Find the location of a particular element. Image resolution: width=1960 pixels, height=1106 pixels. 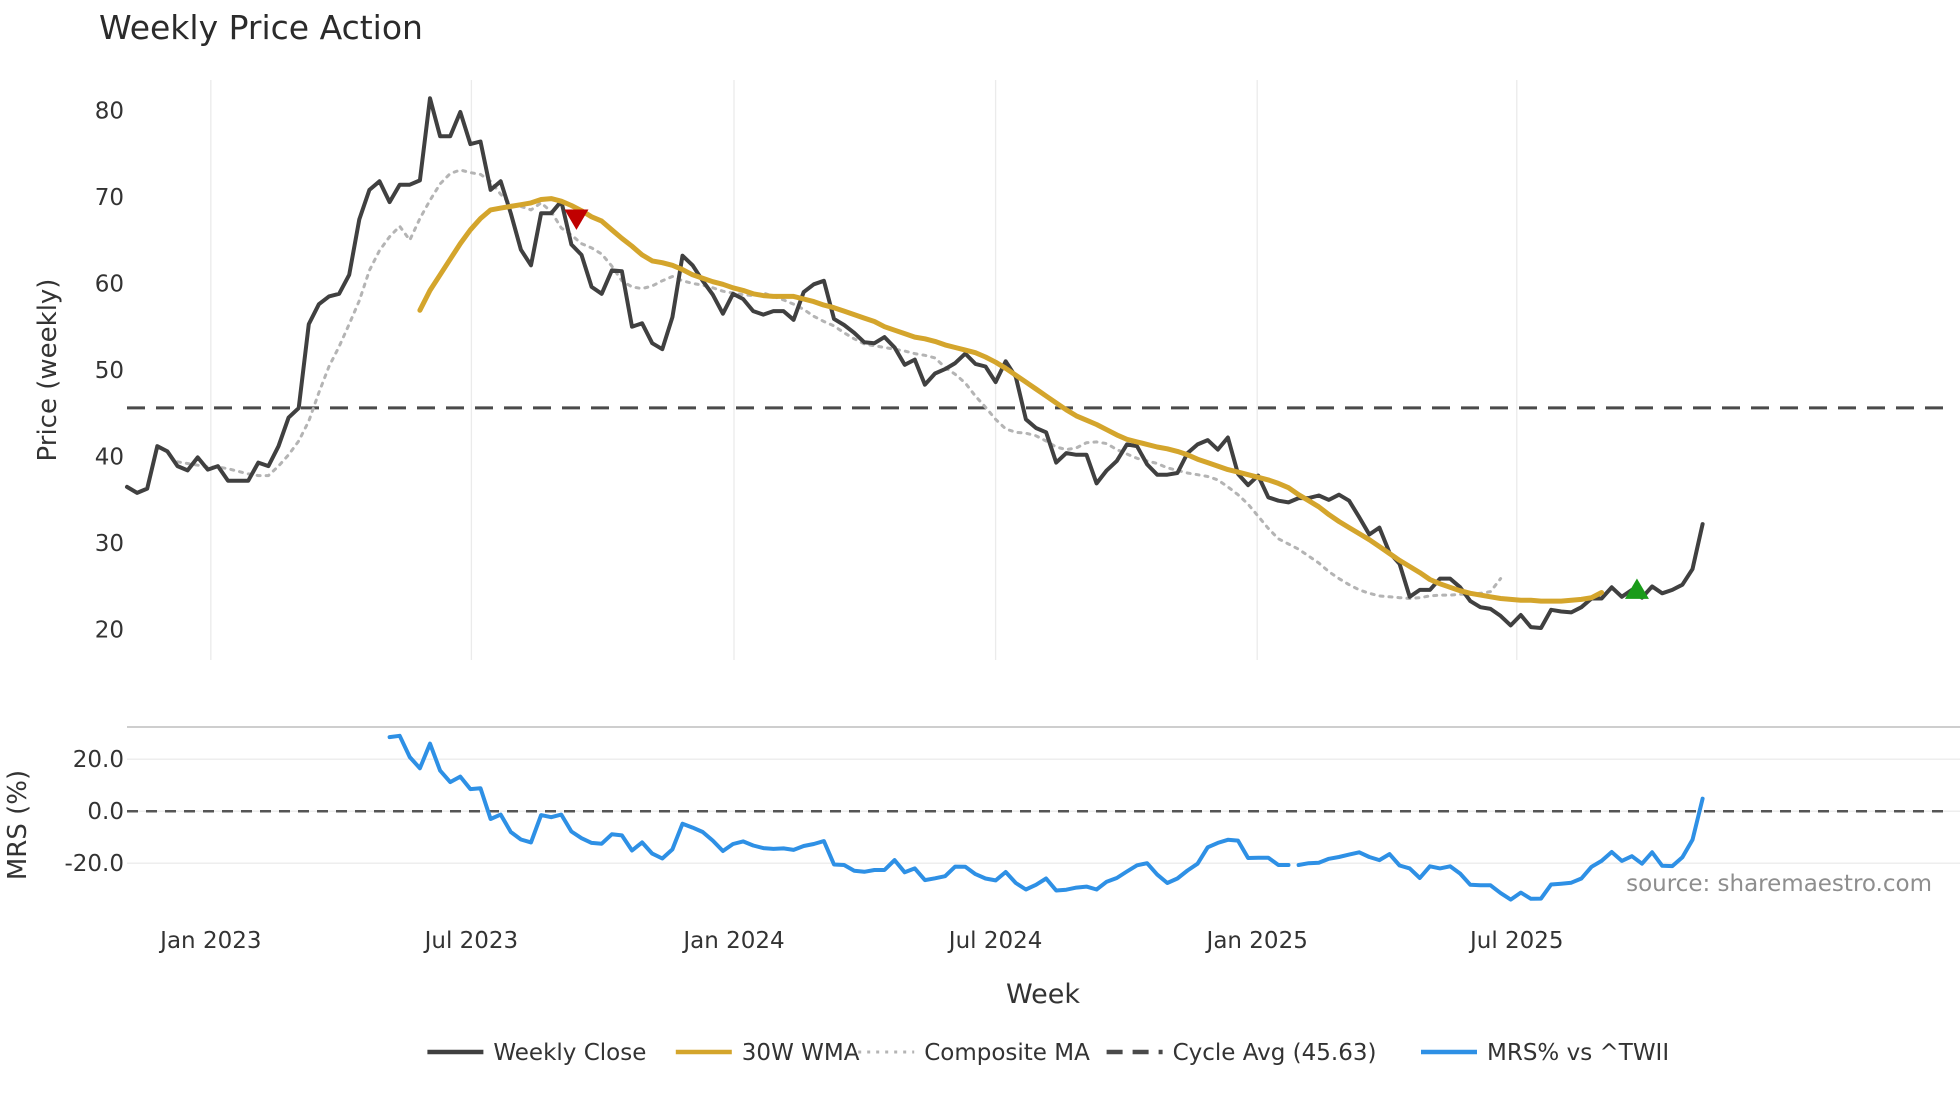

legend-label: MRS% vs ^TWII is located at coordinates (1578, 1053).